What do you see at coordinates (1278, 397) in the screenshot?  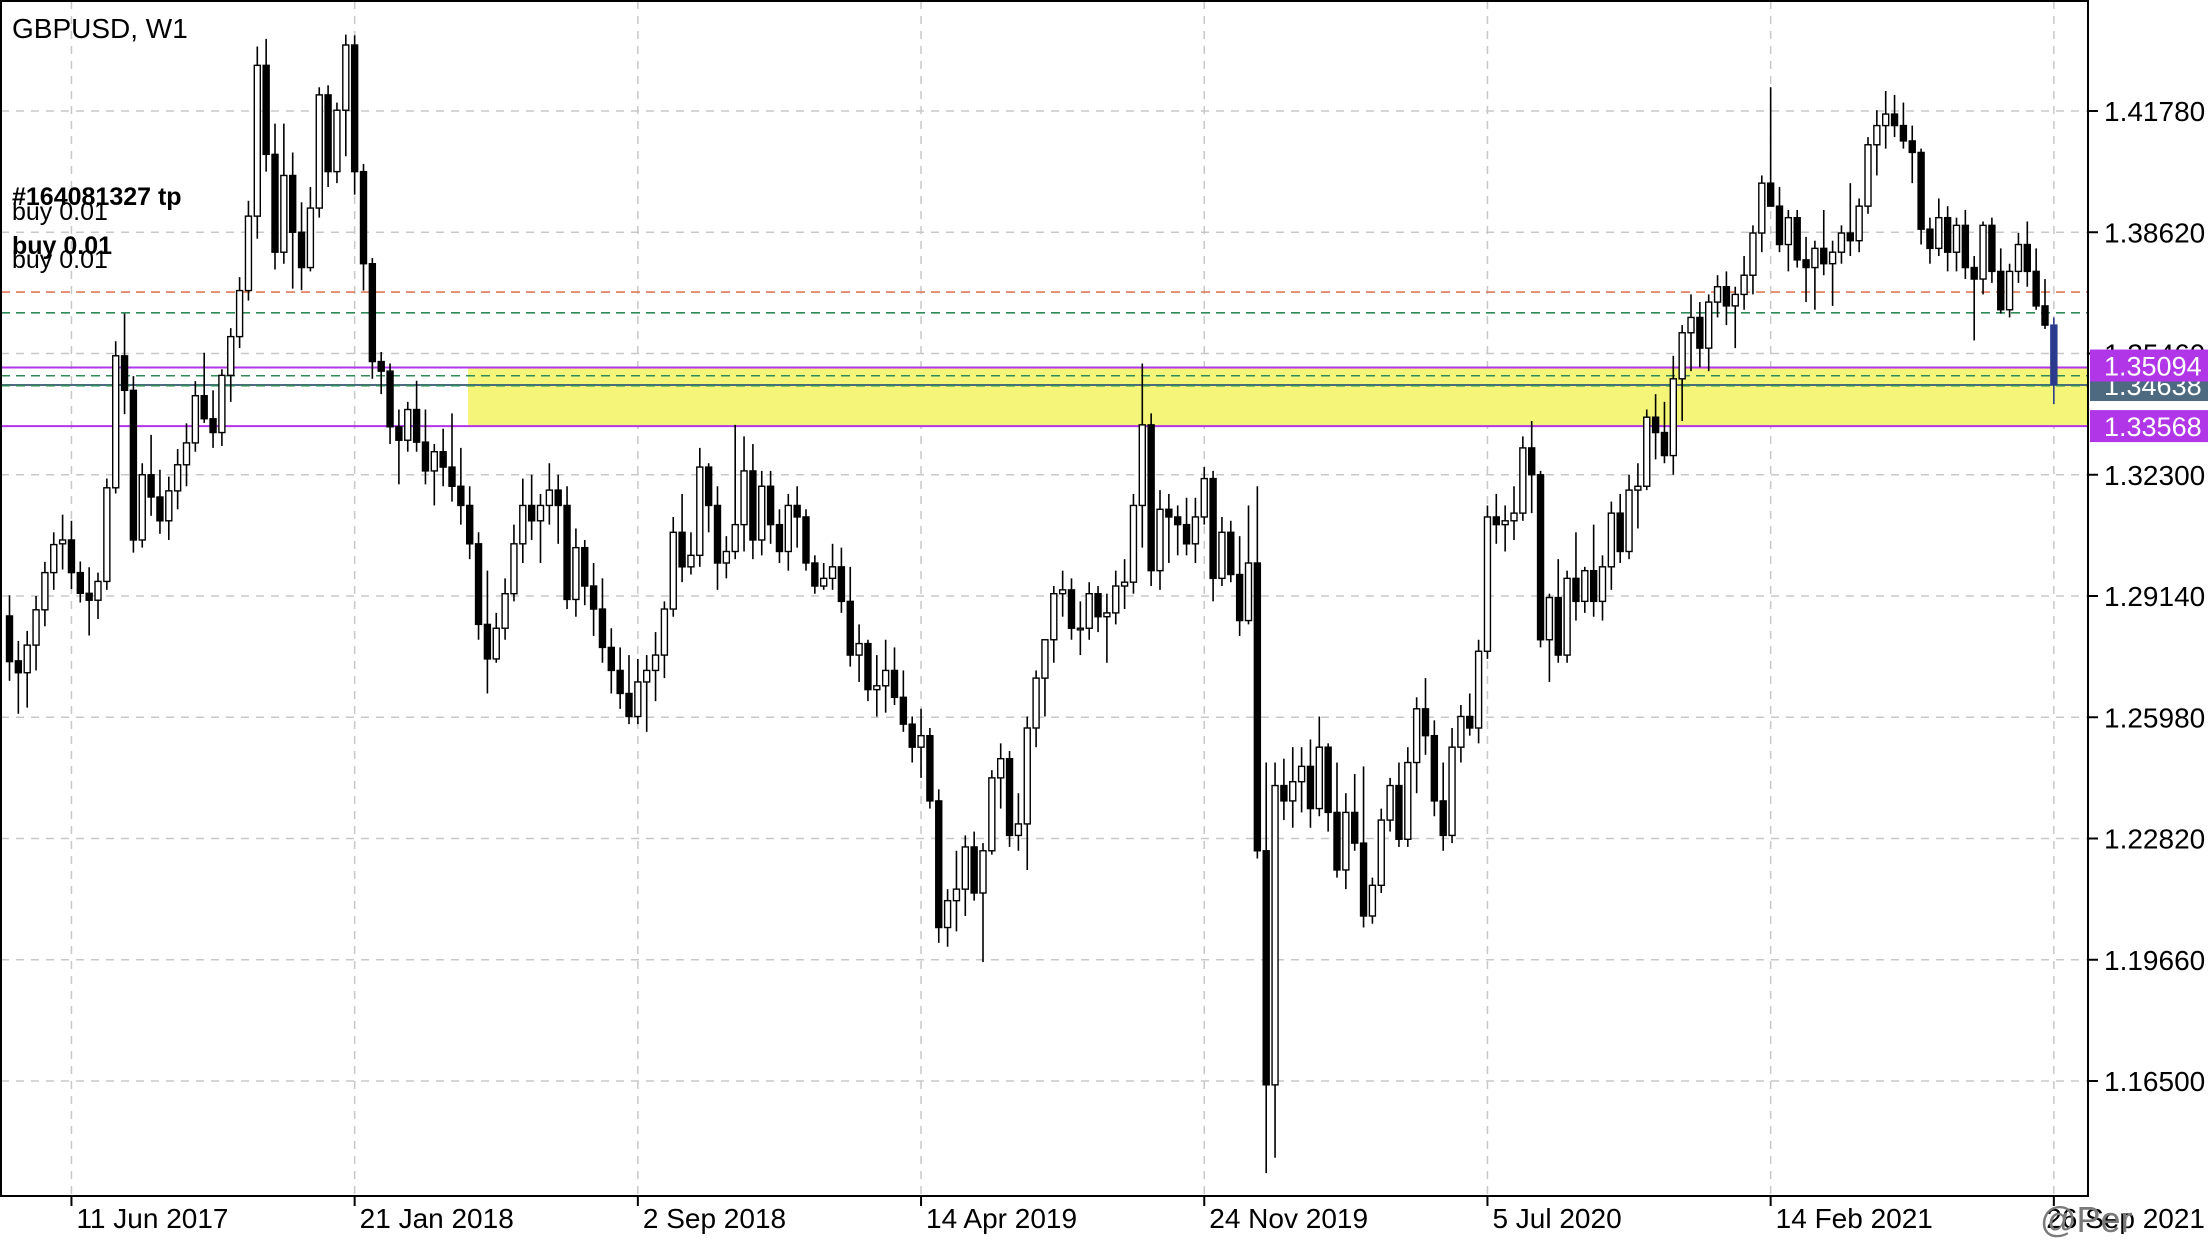 I see `price-zone` at bounding box center [1278, 397].